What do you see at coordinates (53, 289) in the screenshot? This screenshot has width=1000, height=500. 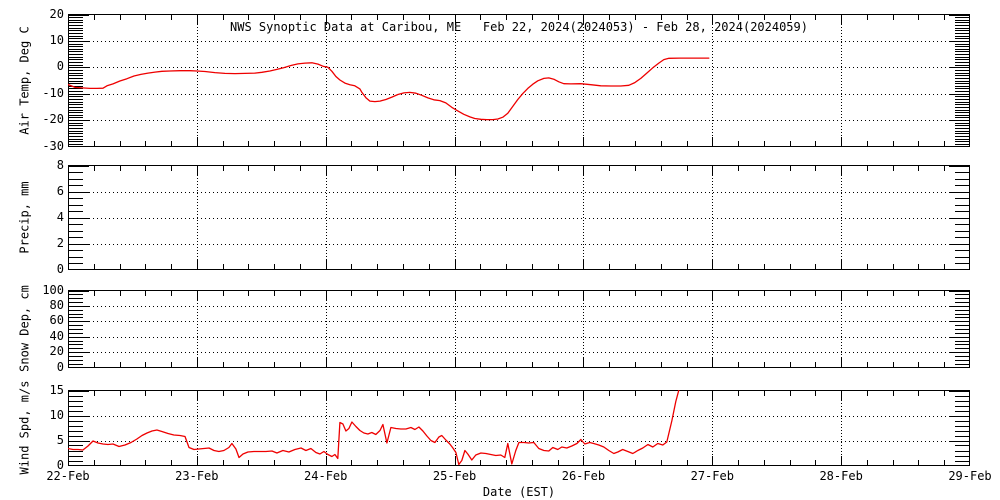 I see `ytick-label-snow-depth: 100` at bounding box center [53, 289].